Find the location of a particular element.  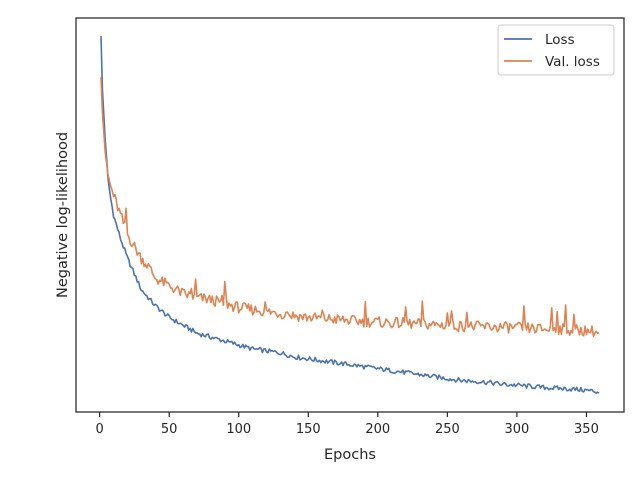

x-tick-label: 150 is located at coordinates (308, 429).